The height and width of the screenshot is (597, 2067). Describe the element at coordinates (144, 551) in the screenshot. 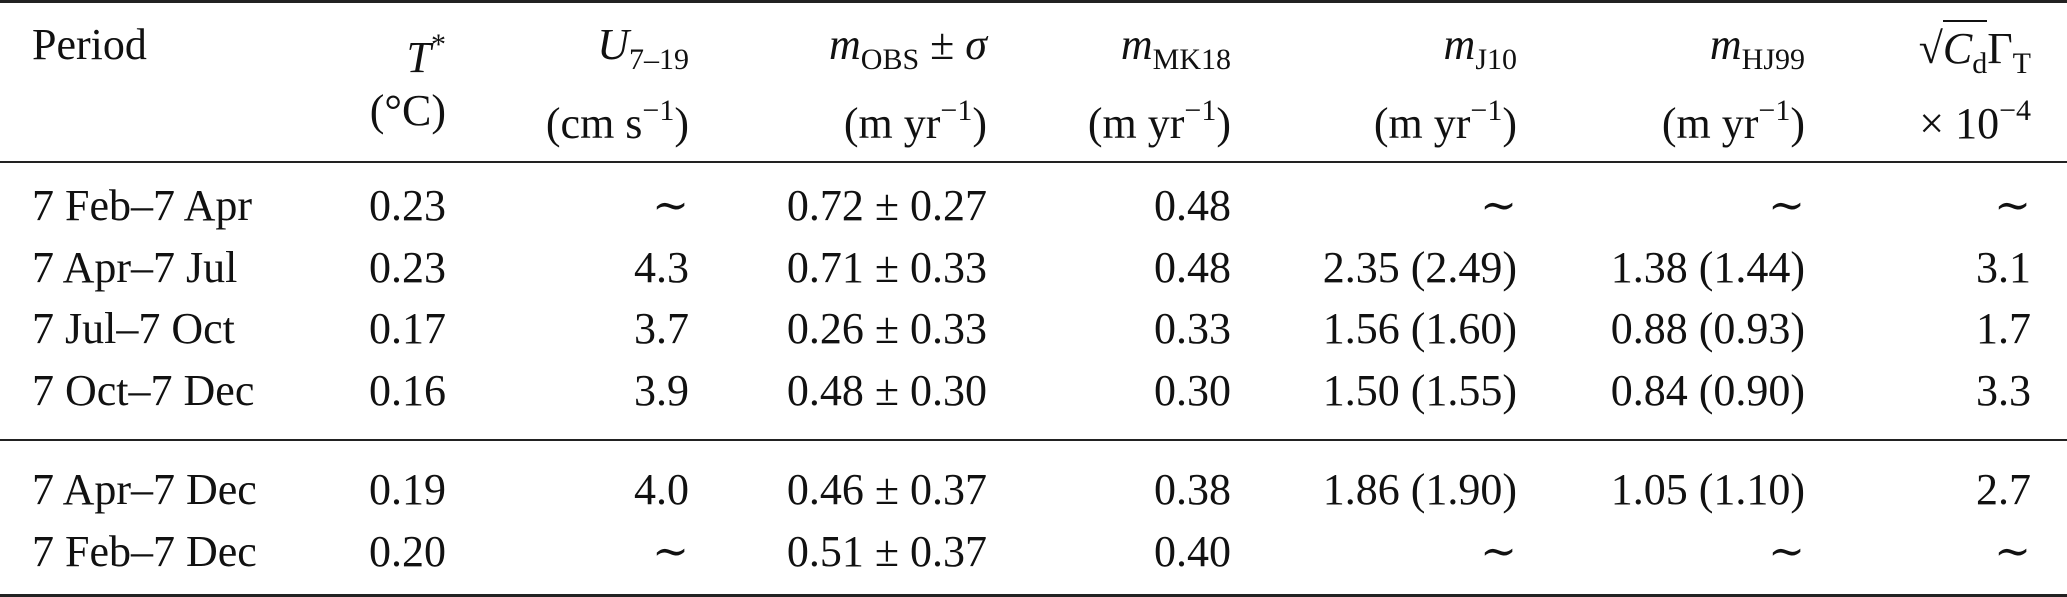

I see `cell-period: 7 Feb–7 Dec` at that location.